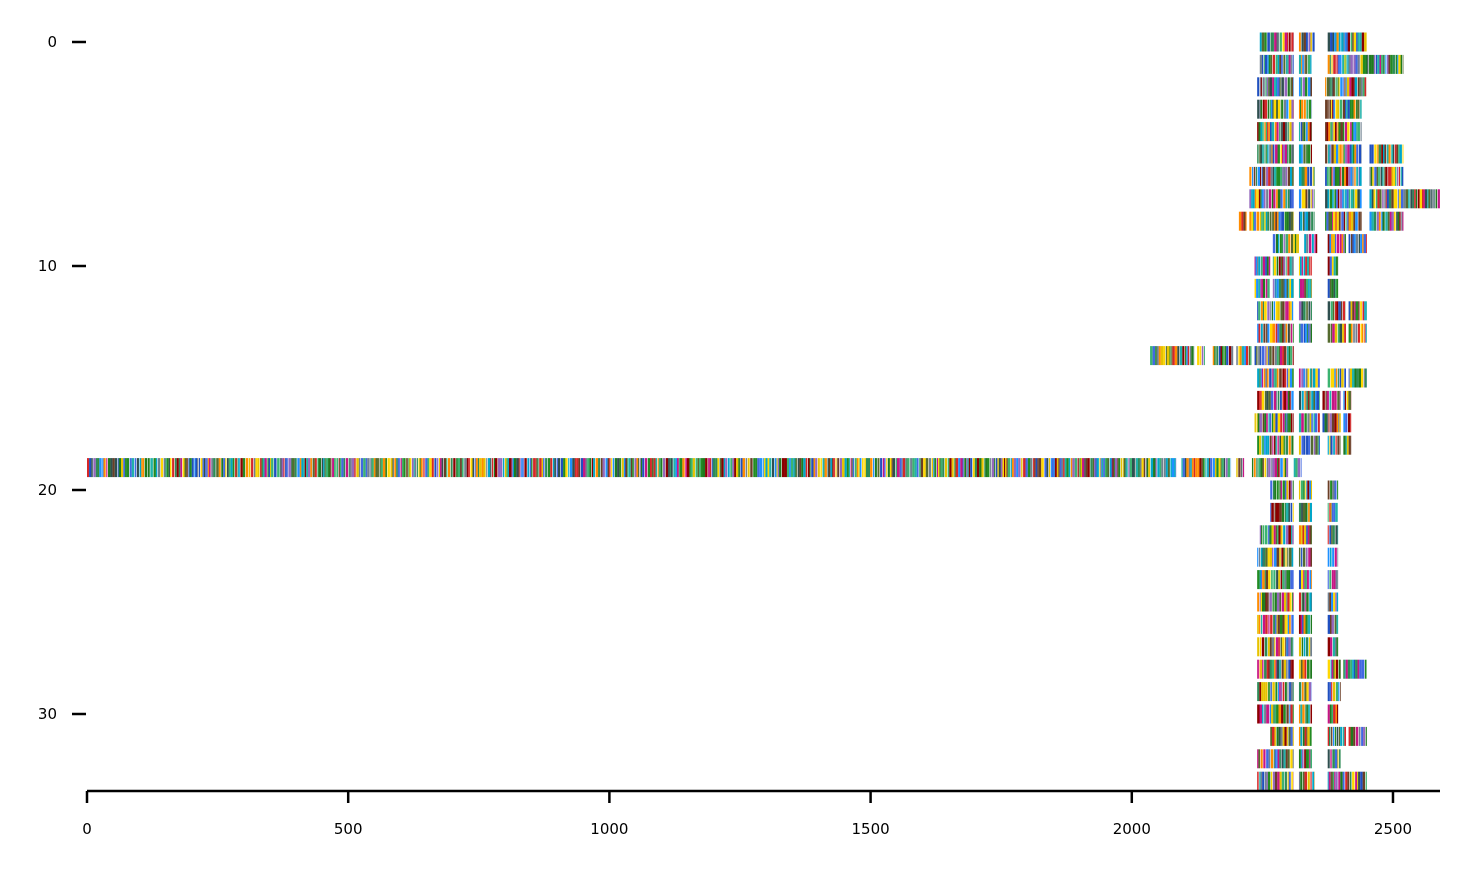 This screenshot has height=870, width=1470. I want to click on y-tick-label: 0, so click(52, 42).